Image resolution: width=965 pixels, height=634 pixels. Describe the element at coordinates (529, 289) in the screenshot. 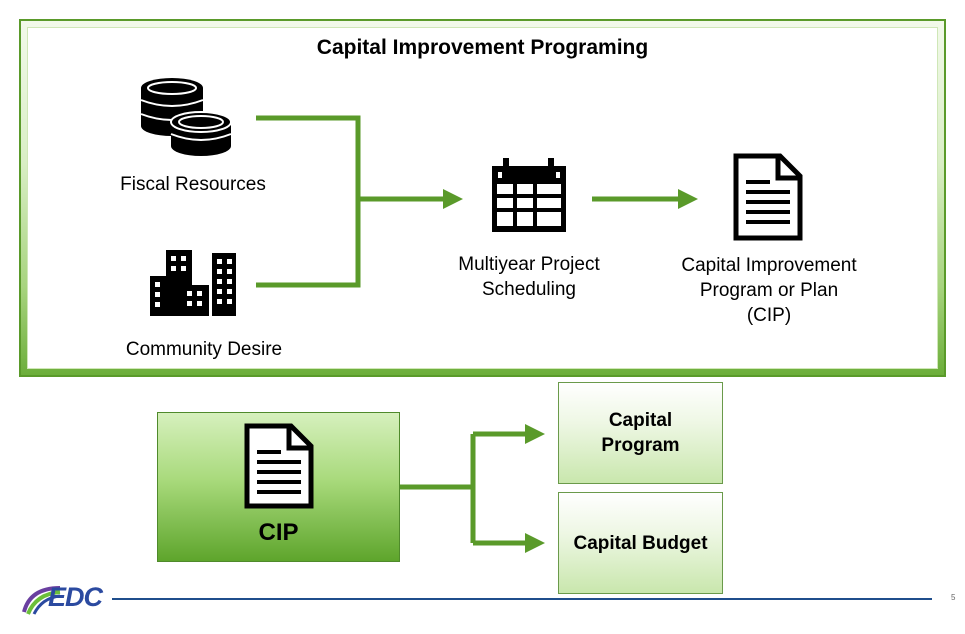

I see `scheduling-label-line-2: Scheduling` at that location.